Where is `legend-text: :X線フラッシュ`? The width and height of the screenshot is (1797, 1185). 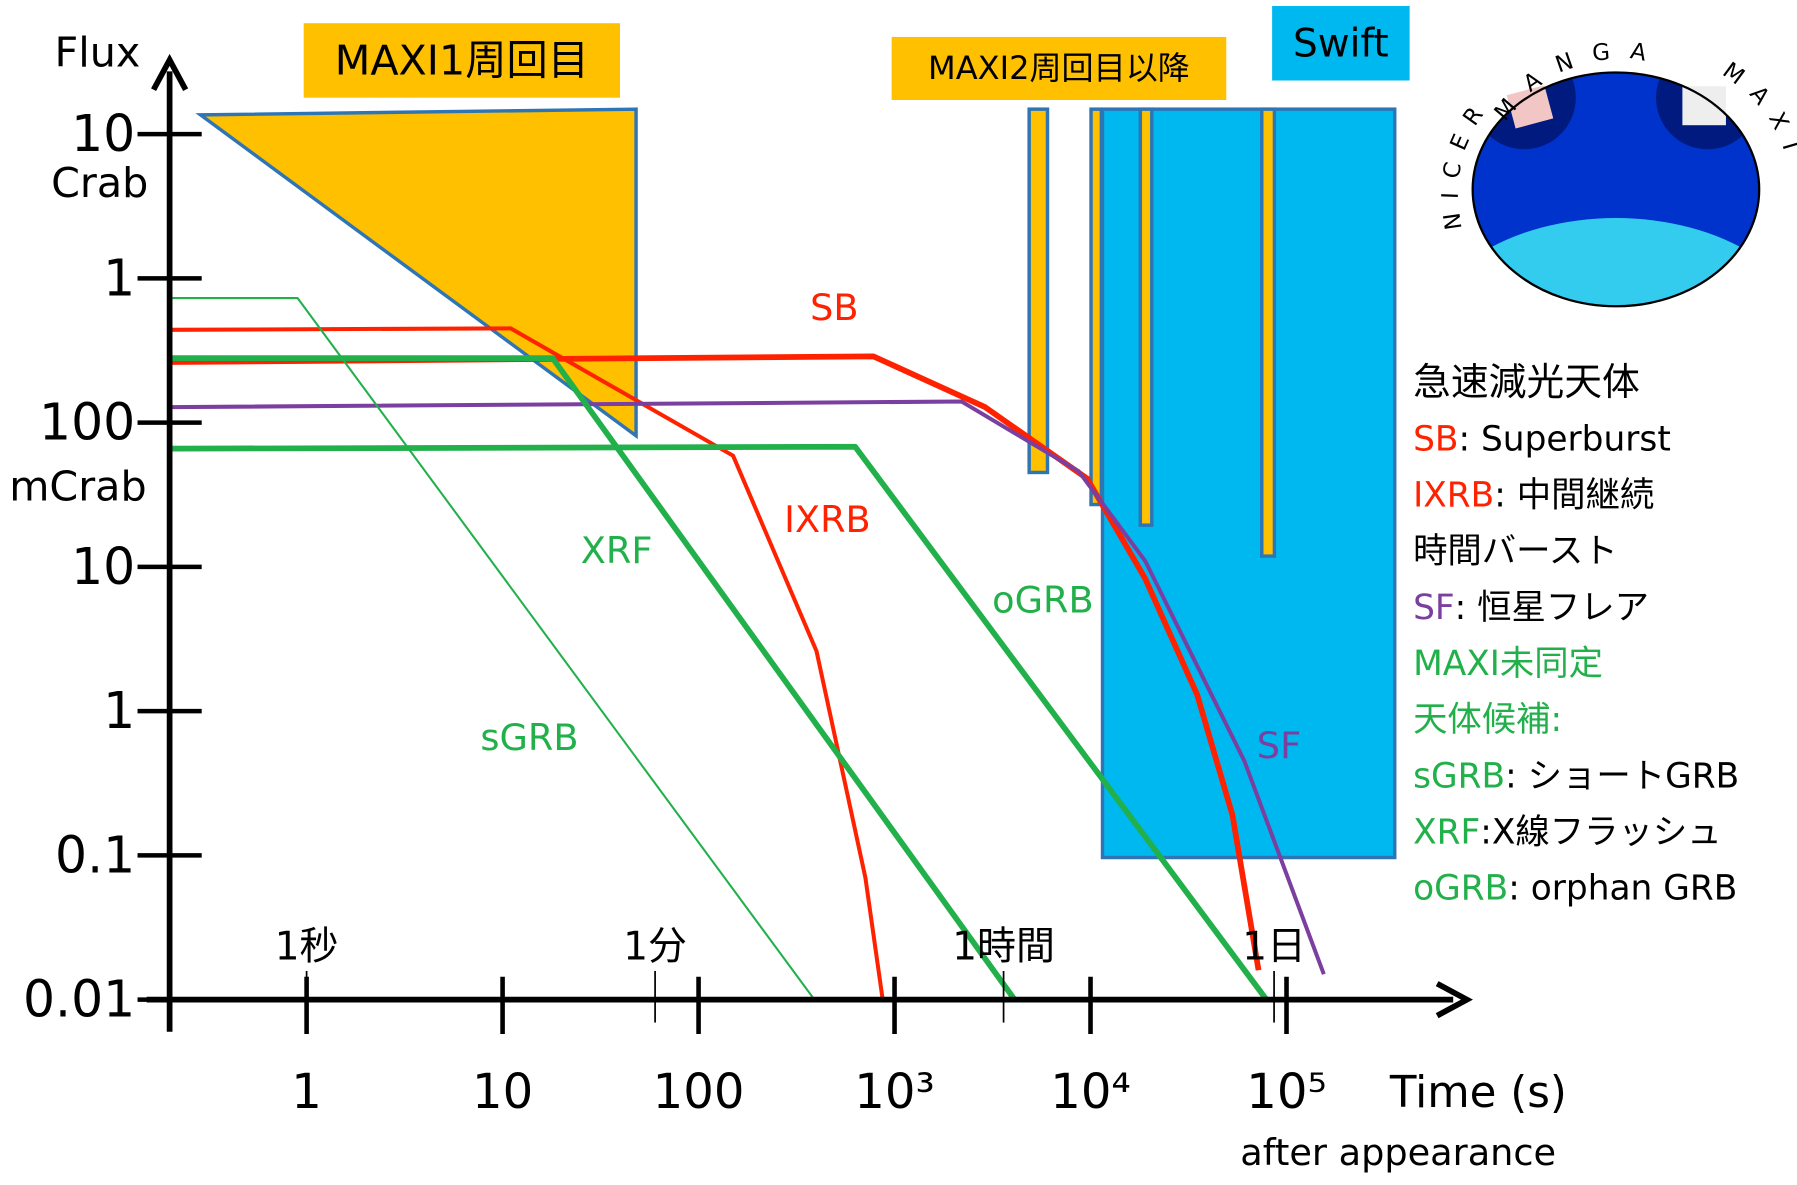 legend-text: :X線フラッシュ is located at coordinates (1600, 832).